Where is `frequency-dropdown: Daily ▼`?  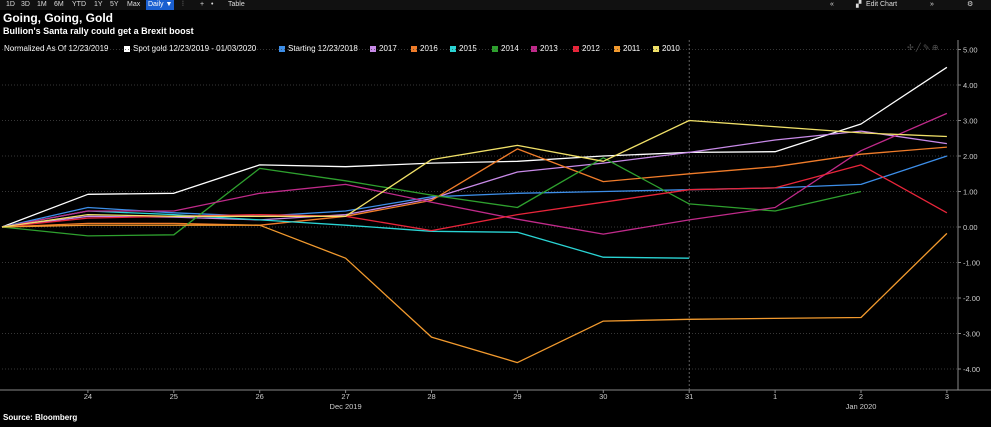
frequency-dropdown: Daily ▼ is located at coordinates (160, 5).